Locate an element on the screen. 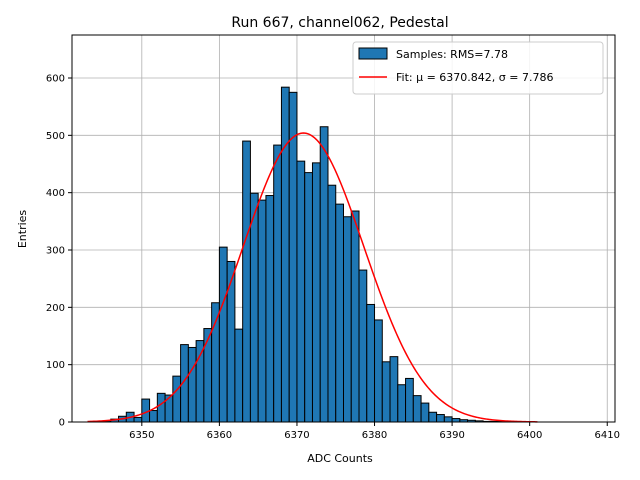 The width and height of the screenshot is (640, 480). x-axis-ticks: 6350 6360 6370 6380 6390 6400 6410 is located at coordinates (374, 431).